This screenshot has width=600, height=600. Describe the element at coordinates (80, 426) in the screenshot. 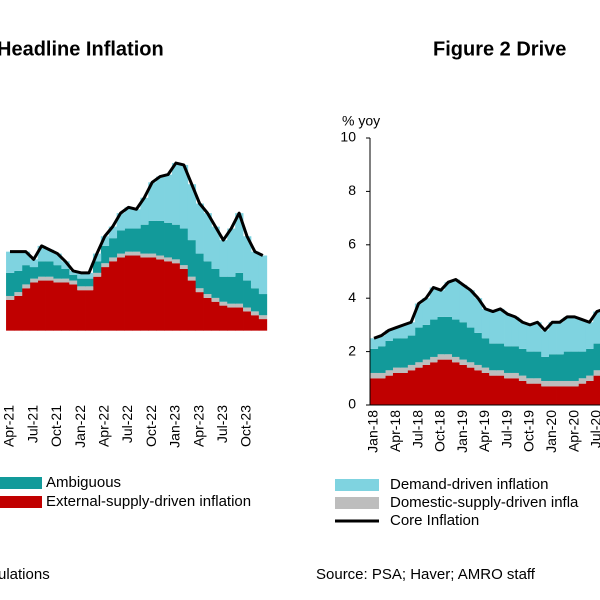

I see `x-tick-label: Jan-22` at that location.